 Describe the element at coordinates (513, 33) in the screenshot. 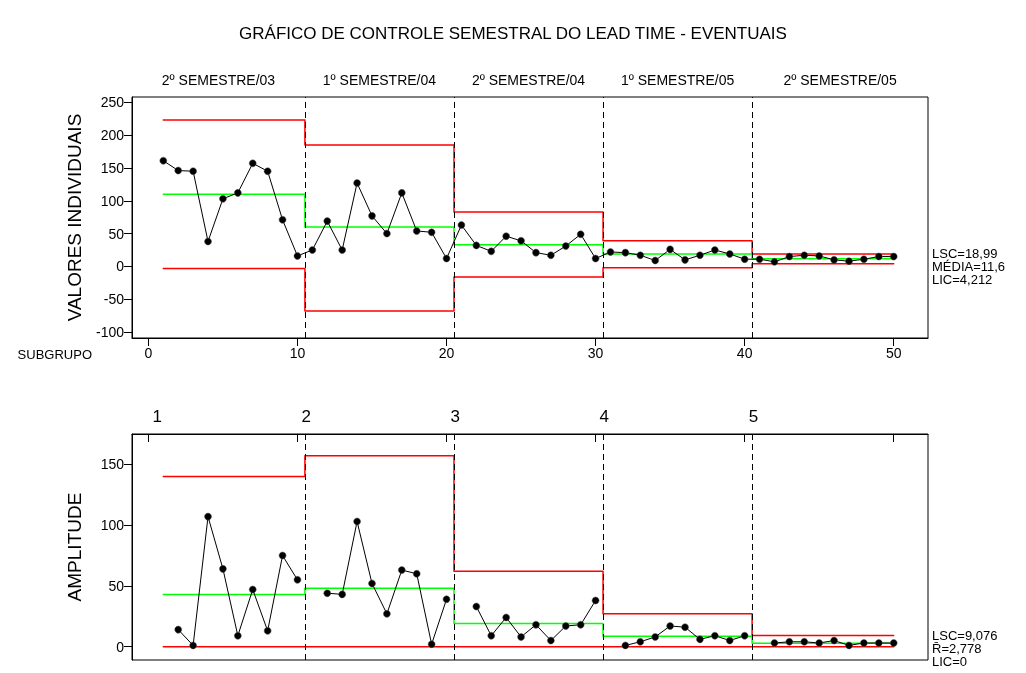

I see `chart-title: GRÁFICO DE CONTROLE SEMESTRAL DO LEAD TIME - EVENTUAIS` at that location.